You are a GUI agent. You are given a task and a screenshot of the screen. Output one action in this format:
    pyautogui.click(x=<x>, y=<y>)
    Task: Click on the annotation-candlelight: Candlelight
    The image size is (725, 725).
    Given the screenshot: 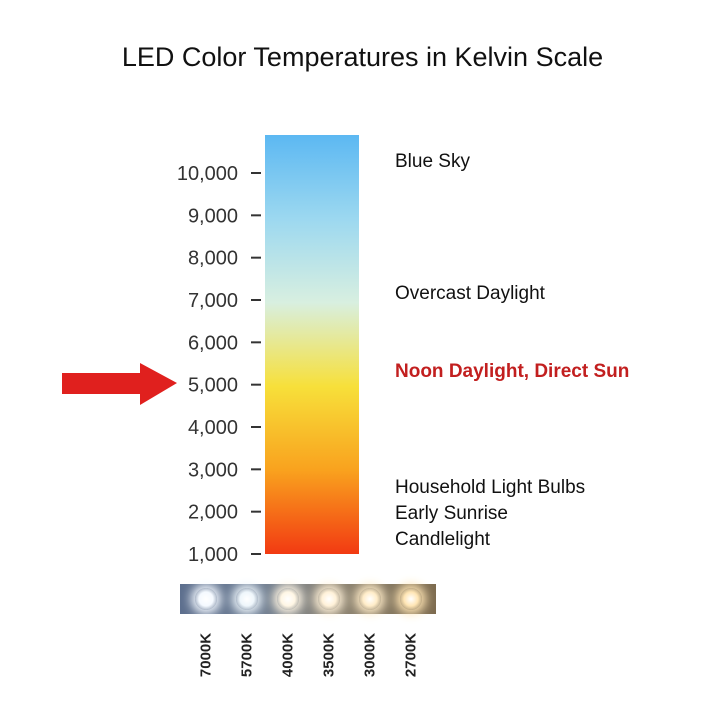 What is the action you would take?
    pyautogui.click(x=443, y=539)
    